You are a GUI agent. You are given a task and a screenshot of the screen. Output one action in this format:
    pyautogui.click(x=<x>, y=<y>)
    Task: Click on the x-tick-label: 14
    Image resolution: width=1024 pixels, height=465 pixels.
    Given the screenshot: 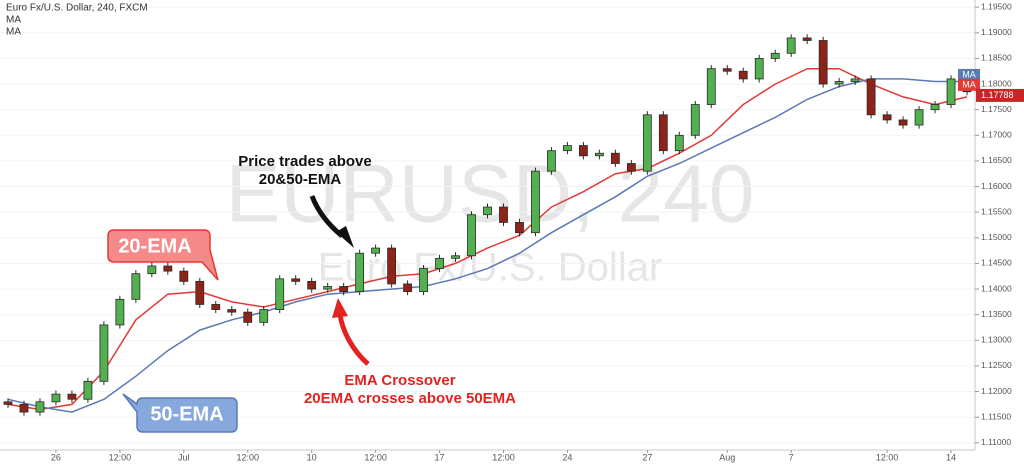 What is the action you would take?
    pyautogui.click(x=951, y=457)
    